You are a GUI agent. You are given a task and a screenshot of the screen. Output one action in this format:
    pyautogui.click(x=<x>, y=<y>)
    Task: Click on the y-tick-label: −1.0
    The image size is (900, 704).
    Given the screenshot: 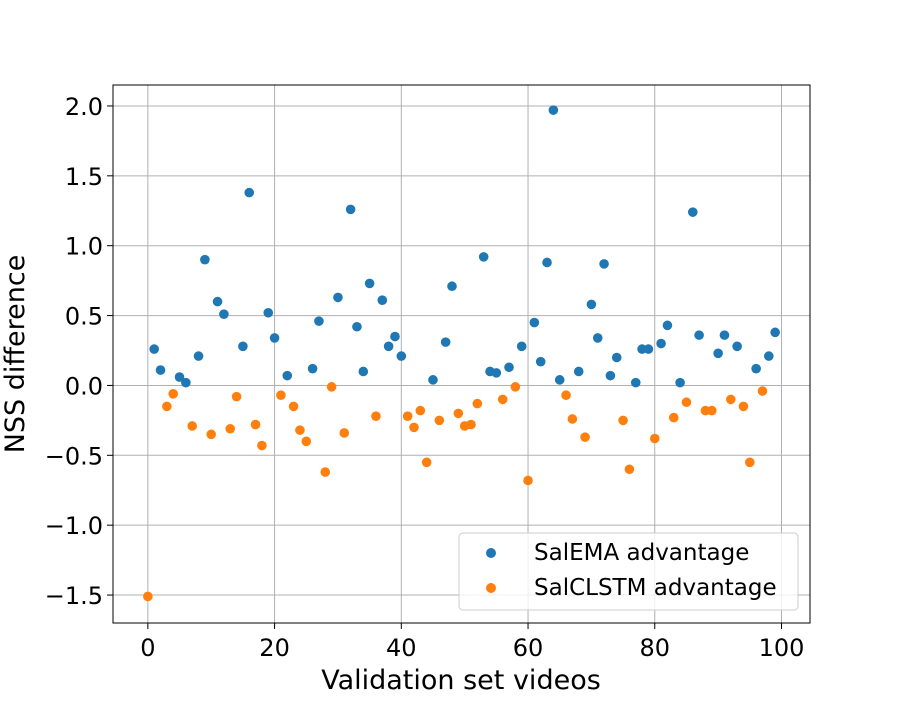 What is the action you would take?
    pyautogui.click(x=74, y=526)
    